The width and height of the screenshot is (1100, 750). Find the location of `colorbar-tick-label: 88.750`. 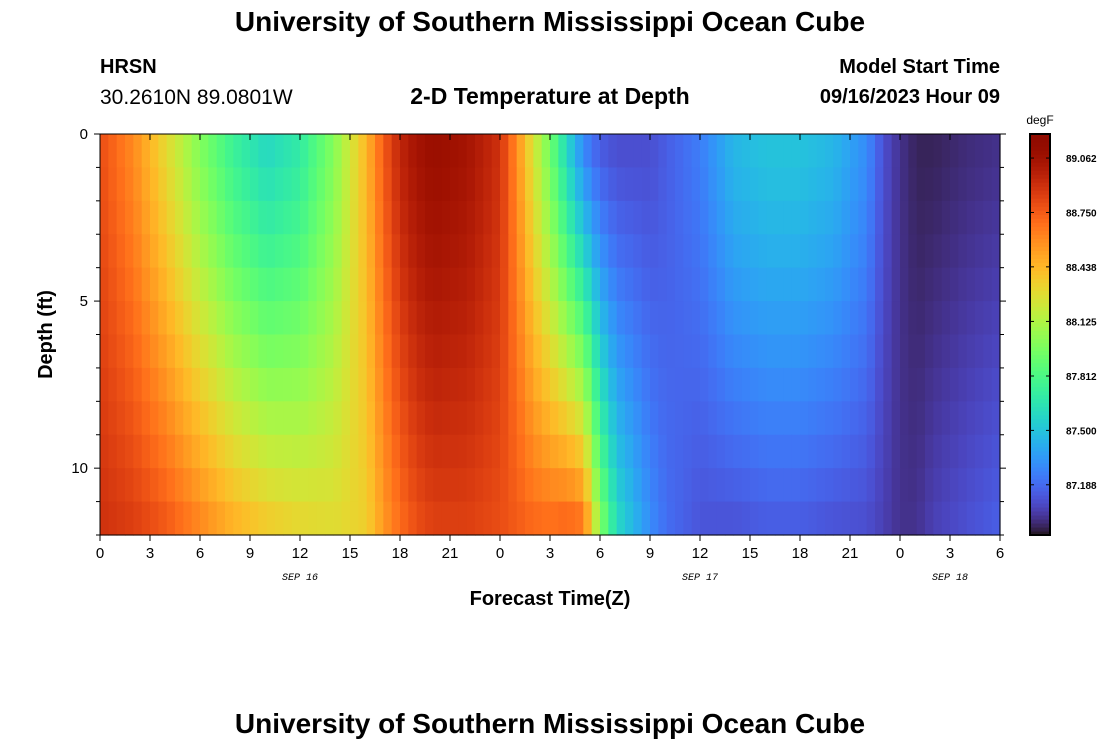

colorbar-tick-label: 88.750 is located at coordinates (1081, 213).